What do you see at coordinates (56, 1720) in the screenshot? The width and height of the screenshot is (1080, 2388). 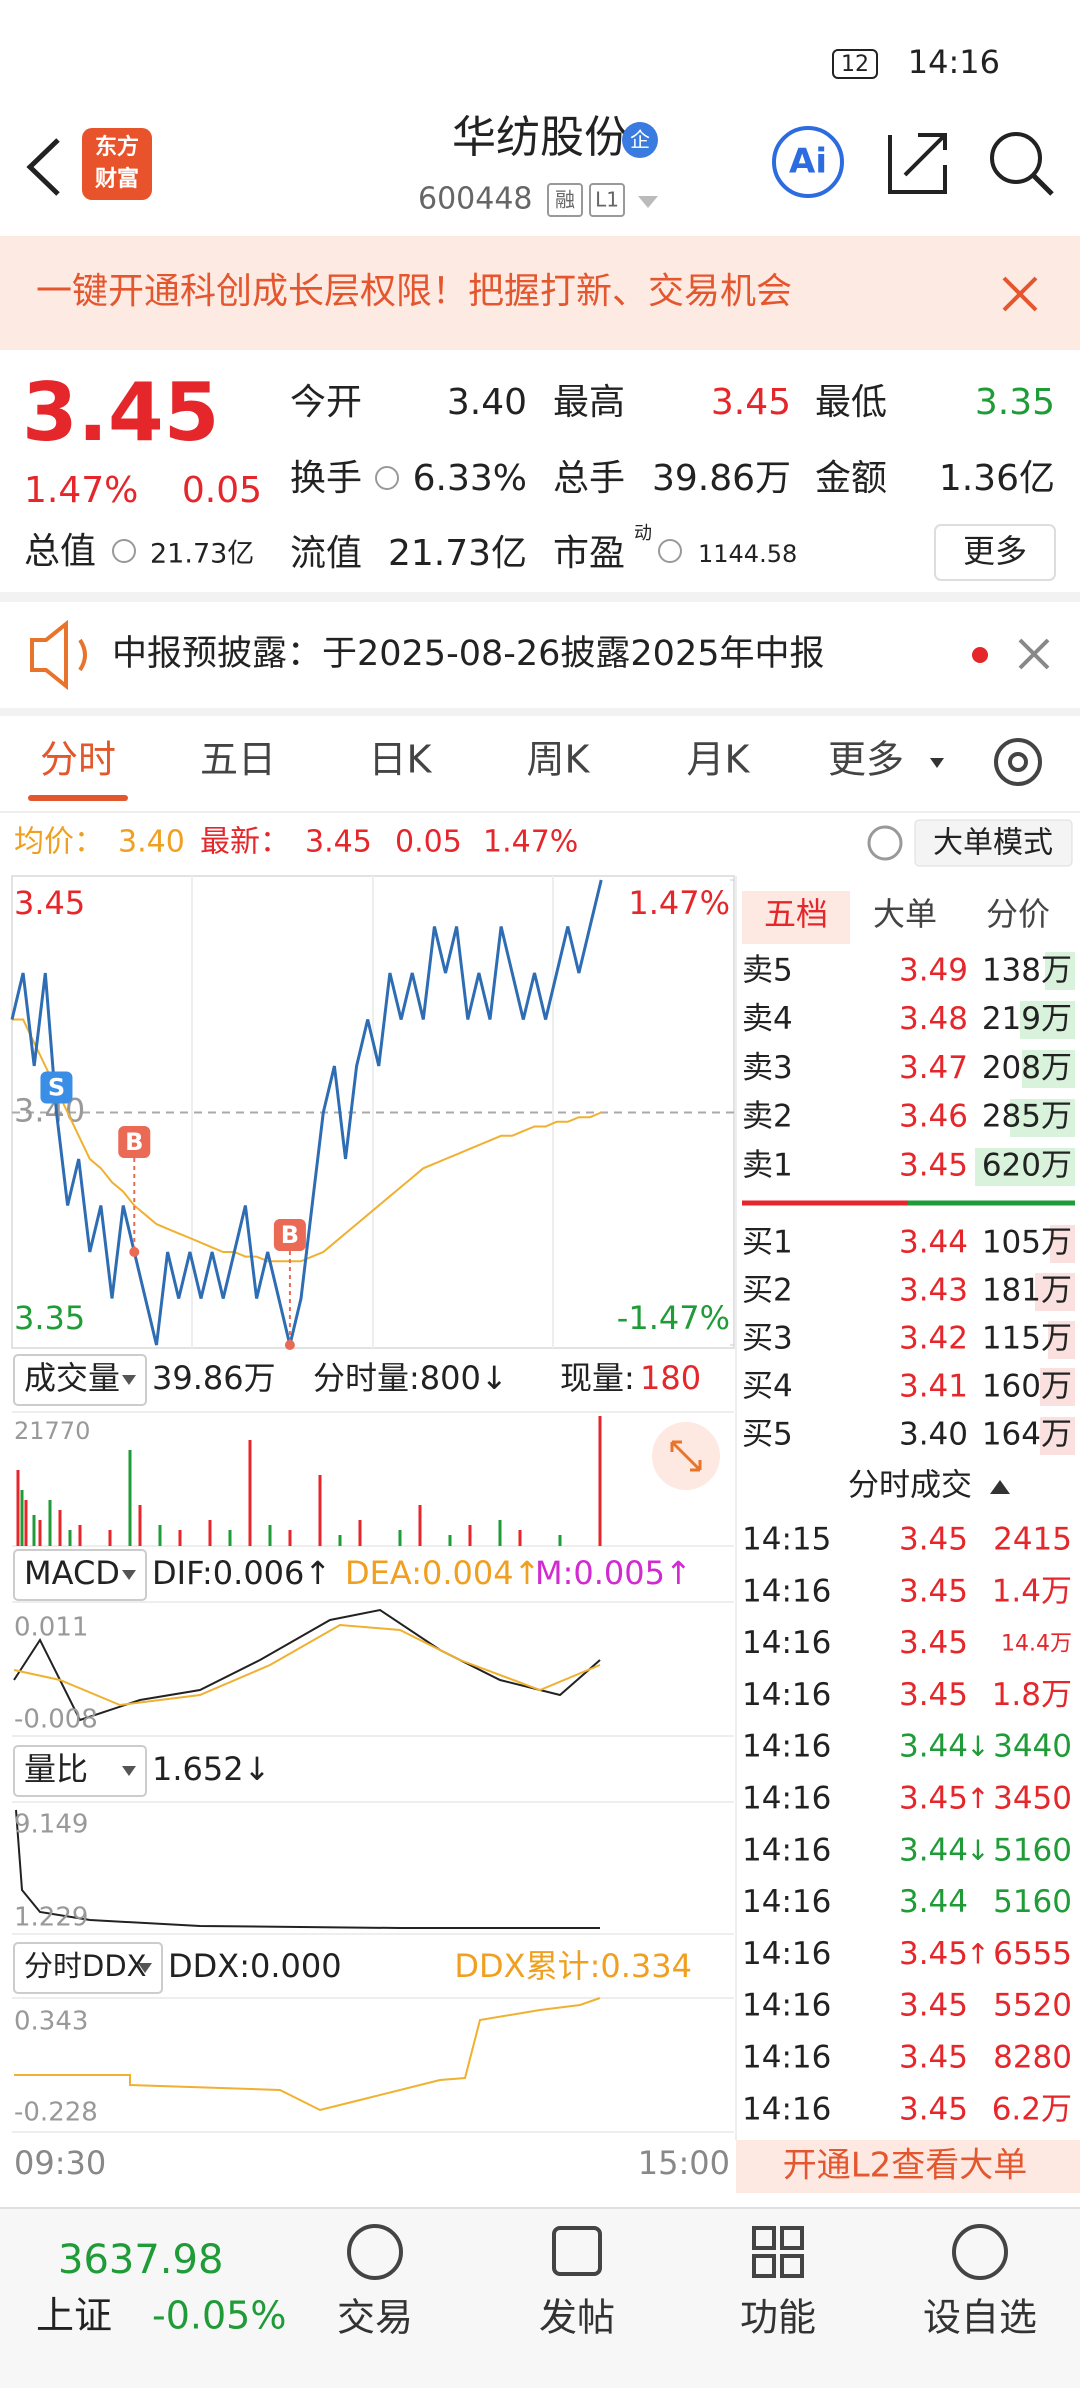 I see `indicator-text: -0.008` at bounding box center [56, 1720].